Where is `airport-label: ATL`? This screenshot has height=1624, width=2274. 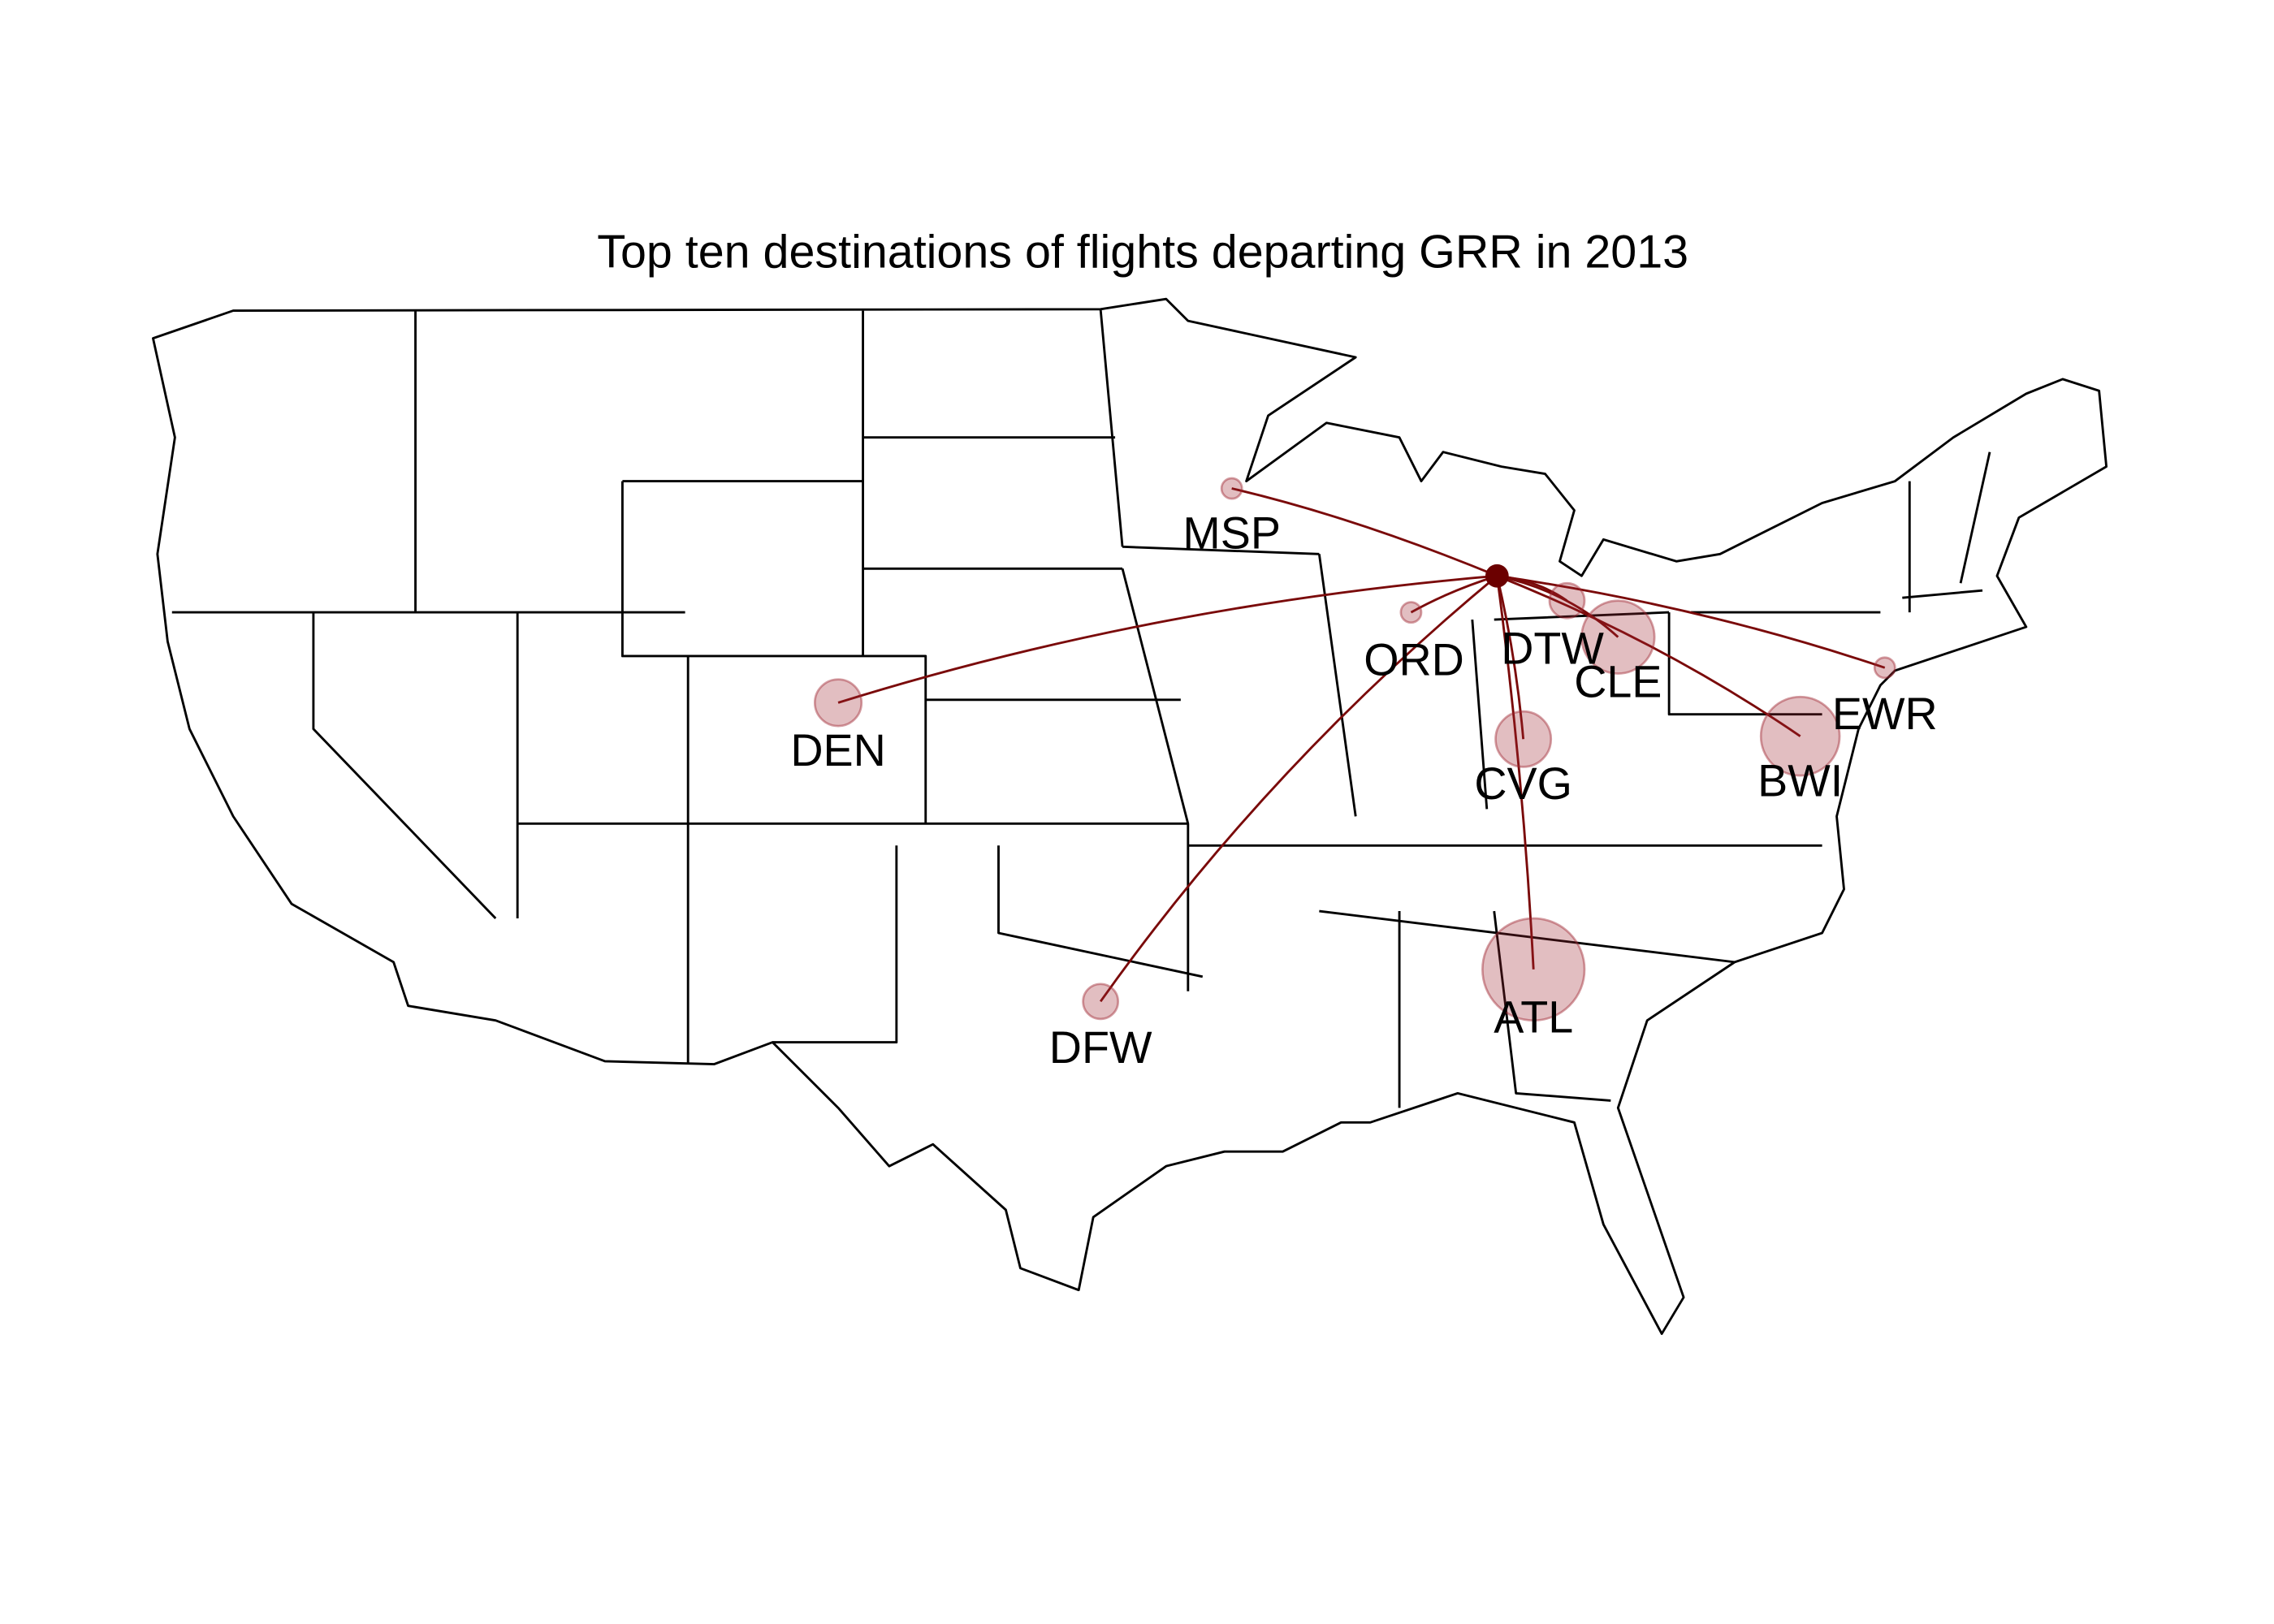 airport-label: ATL is located at coordinates (1533, 1017).